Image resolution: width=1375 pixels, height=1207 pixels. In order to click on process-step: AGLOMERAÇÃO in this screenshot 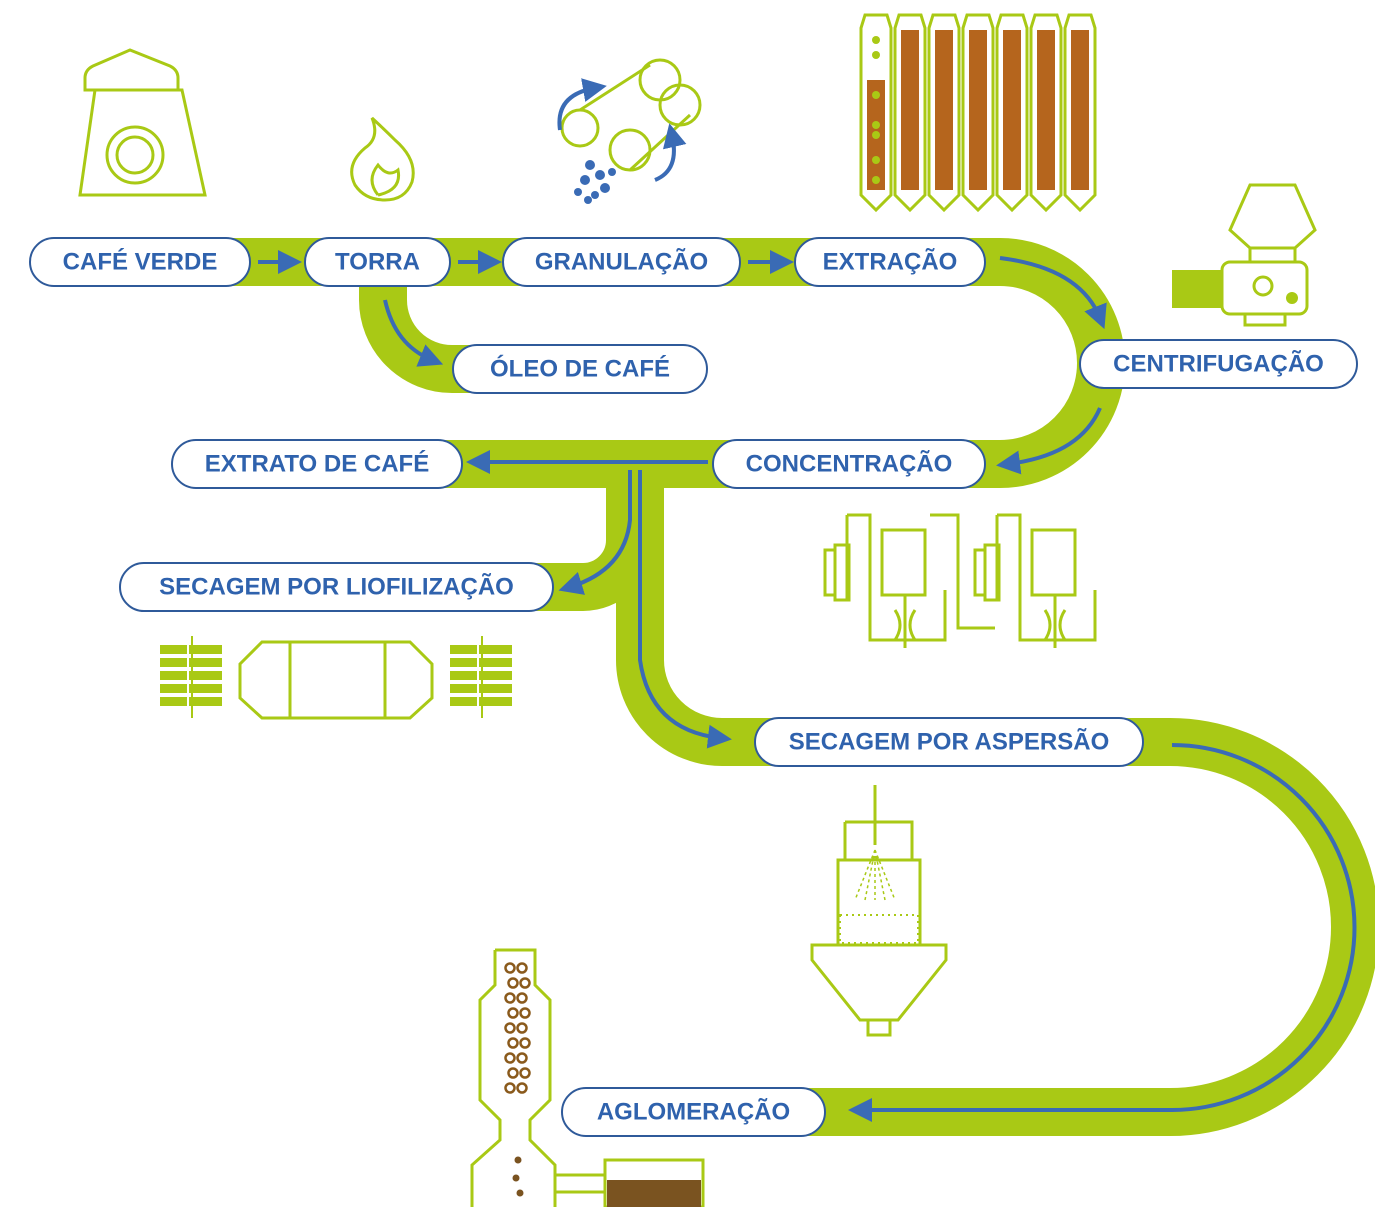, I will do `click(693, 1112)`.